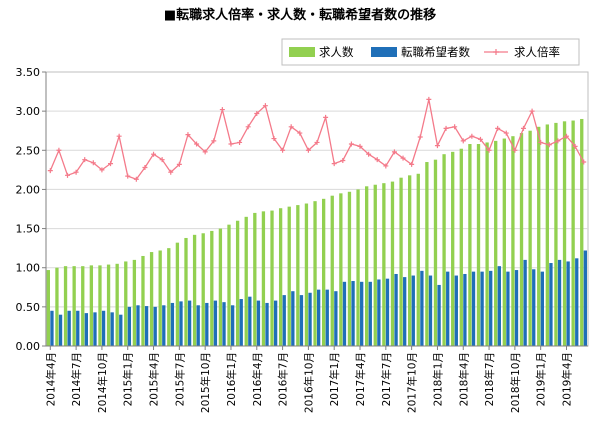 The height and width of the screenshot is (435, 600). Describe the element at coordinates (386, 379) in the screenshot. I see `x-tick-label: 2017年7月` at that location.